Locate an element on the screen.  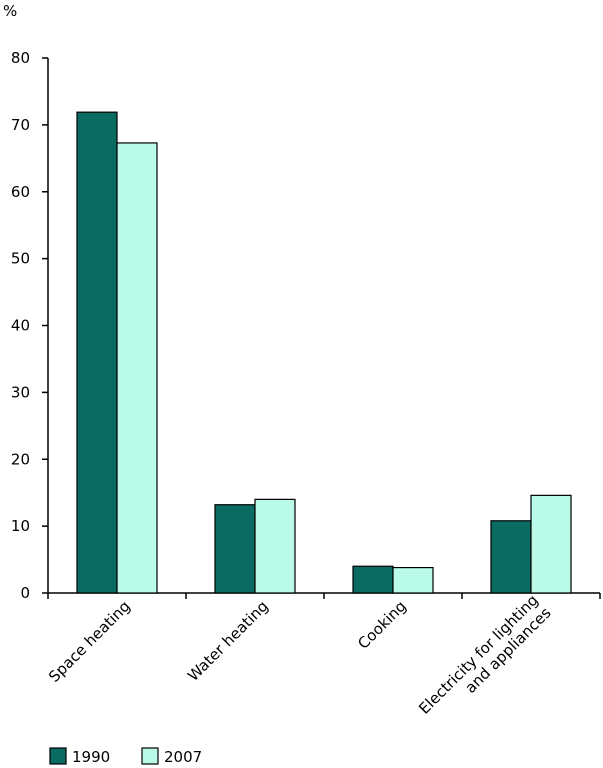
legend: 1990 2007 is located at coordinates (125, 756).